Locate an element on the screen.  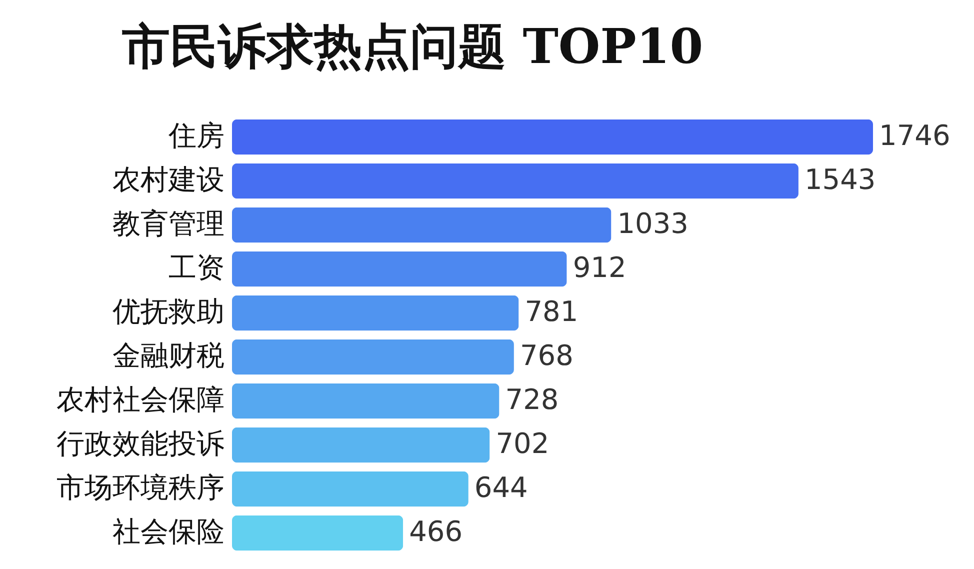
y-tick-label: 金融财税 is located at coordinates (168, 355).